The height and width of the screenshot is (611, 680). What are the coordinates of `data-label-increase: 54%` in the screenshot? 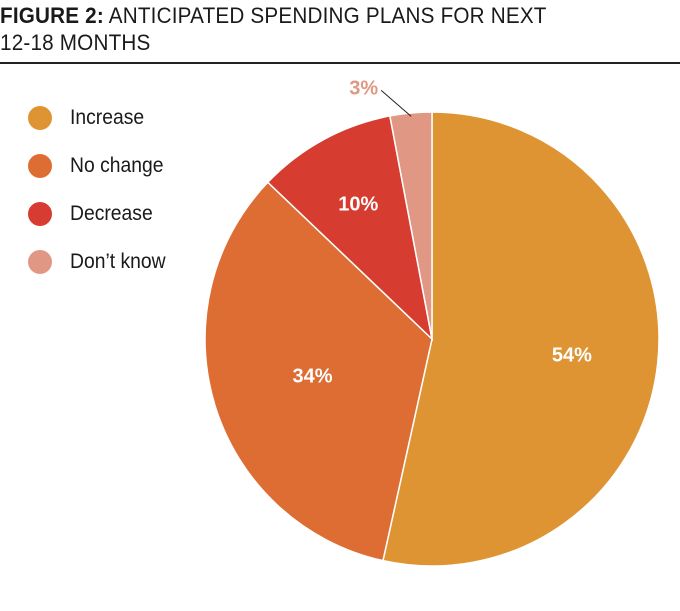 It's located at (572, 355).